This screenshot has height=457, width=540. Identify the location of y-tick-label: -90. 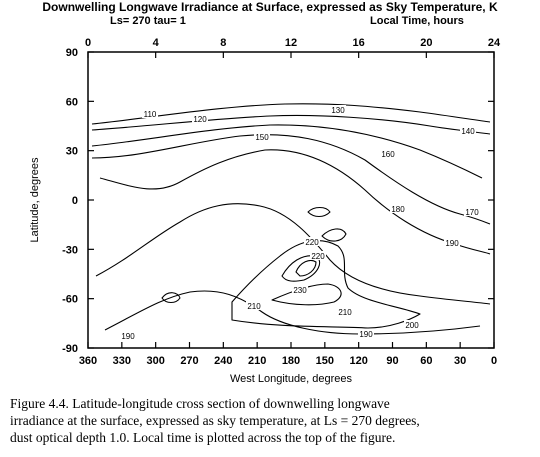
(70, 349).